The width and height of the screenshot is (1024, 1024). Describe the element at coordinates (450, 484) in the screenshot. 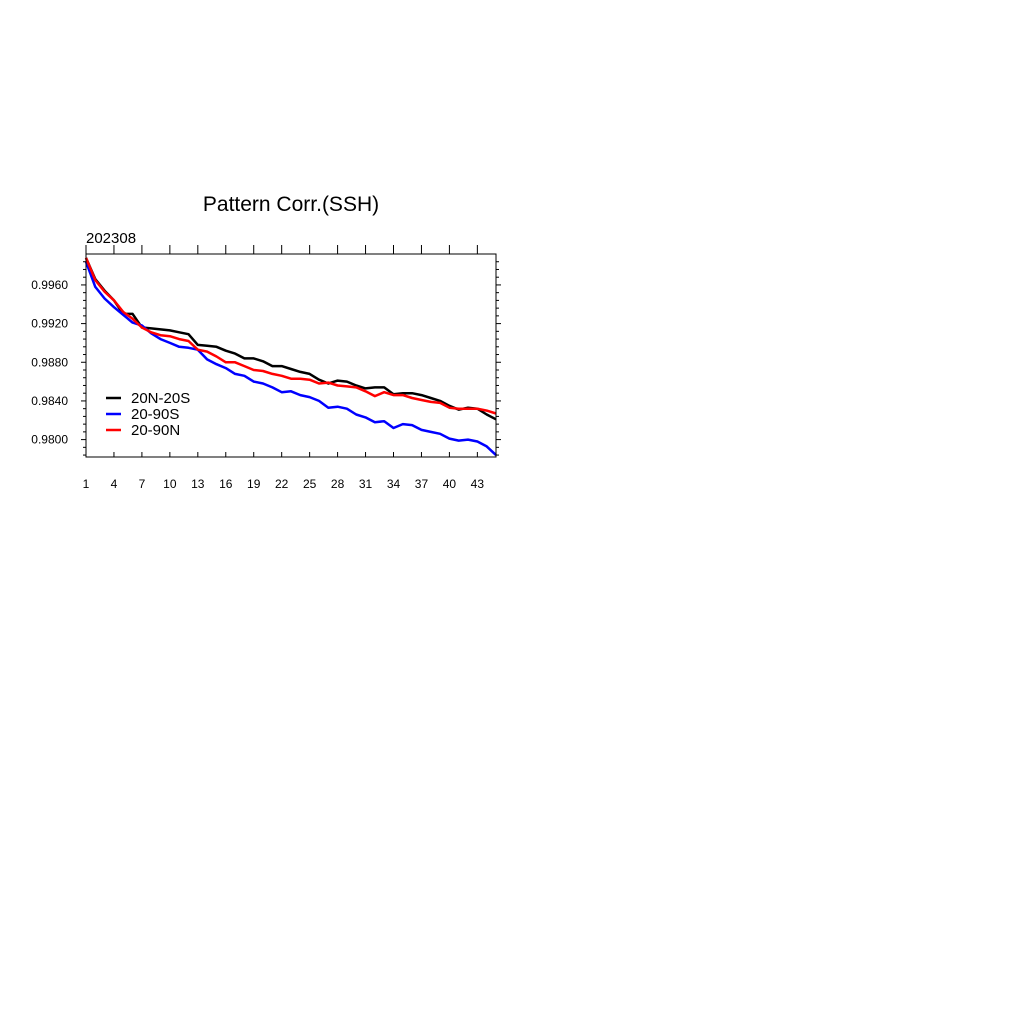

I see `x-tick-label: 40` at that location.